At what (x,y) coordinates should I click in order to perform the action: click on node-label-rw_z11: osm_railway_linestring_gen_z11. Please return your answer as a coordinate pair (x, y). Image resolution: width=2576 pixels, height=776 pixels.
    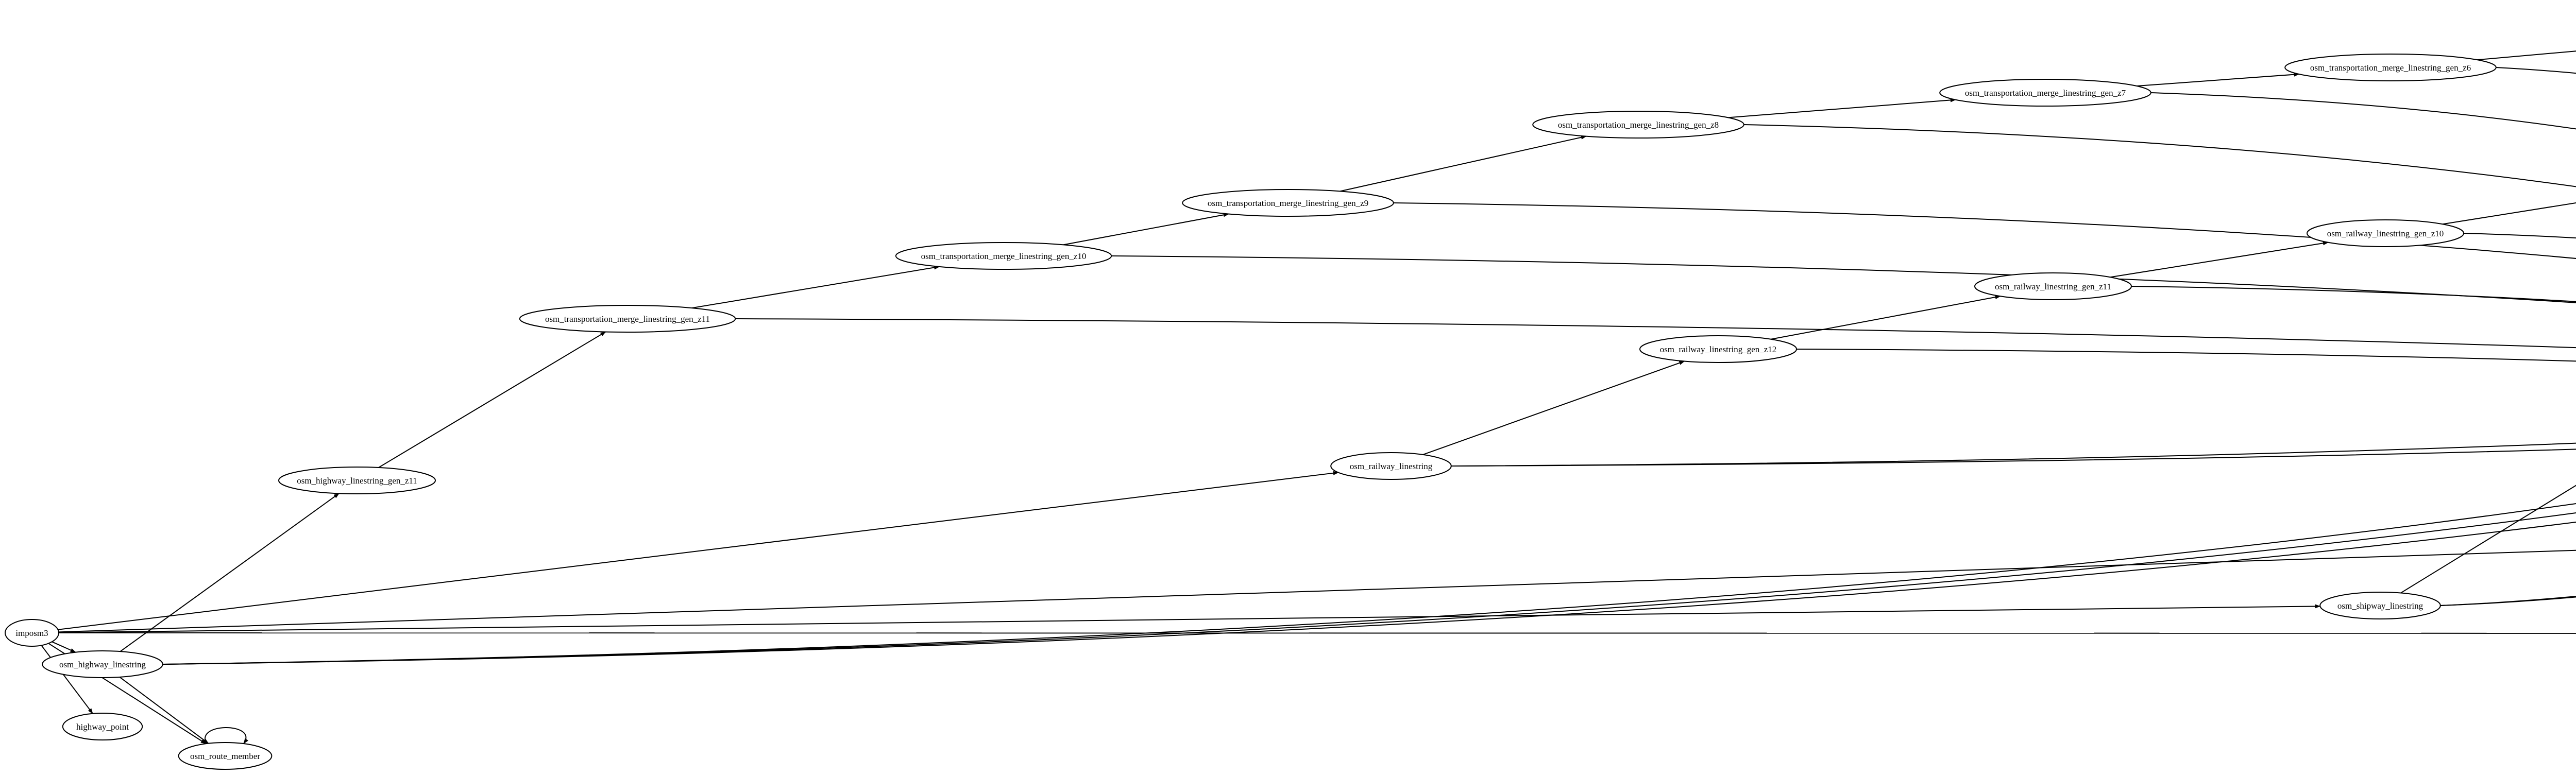
    Looking at the image, I should click on (2053, 286).